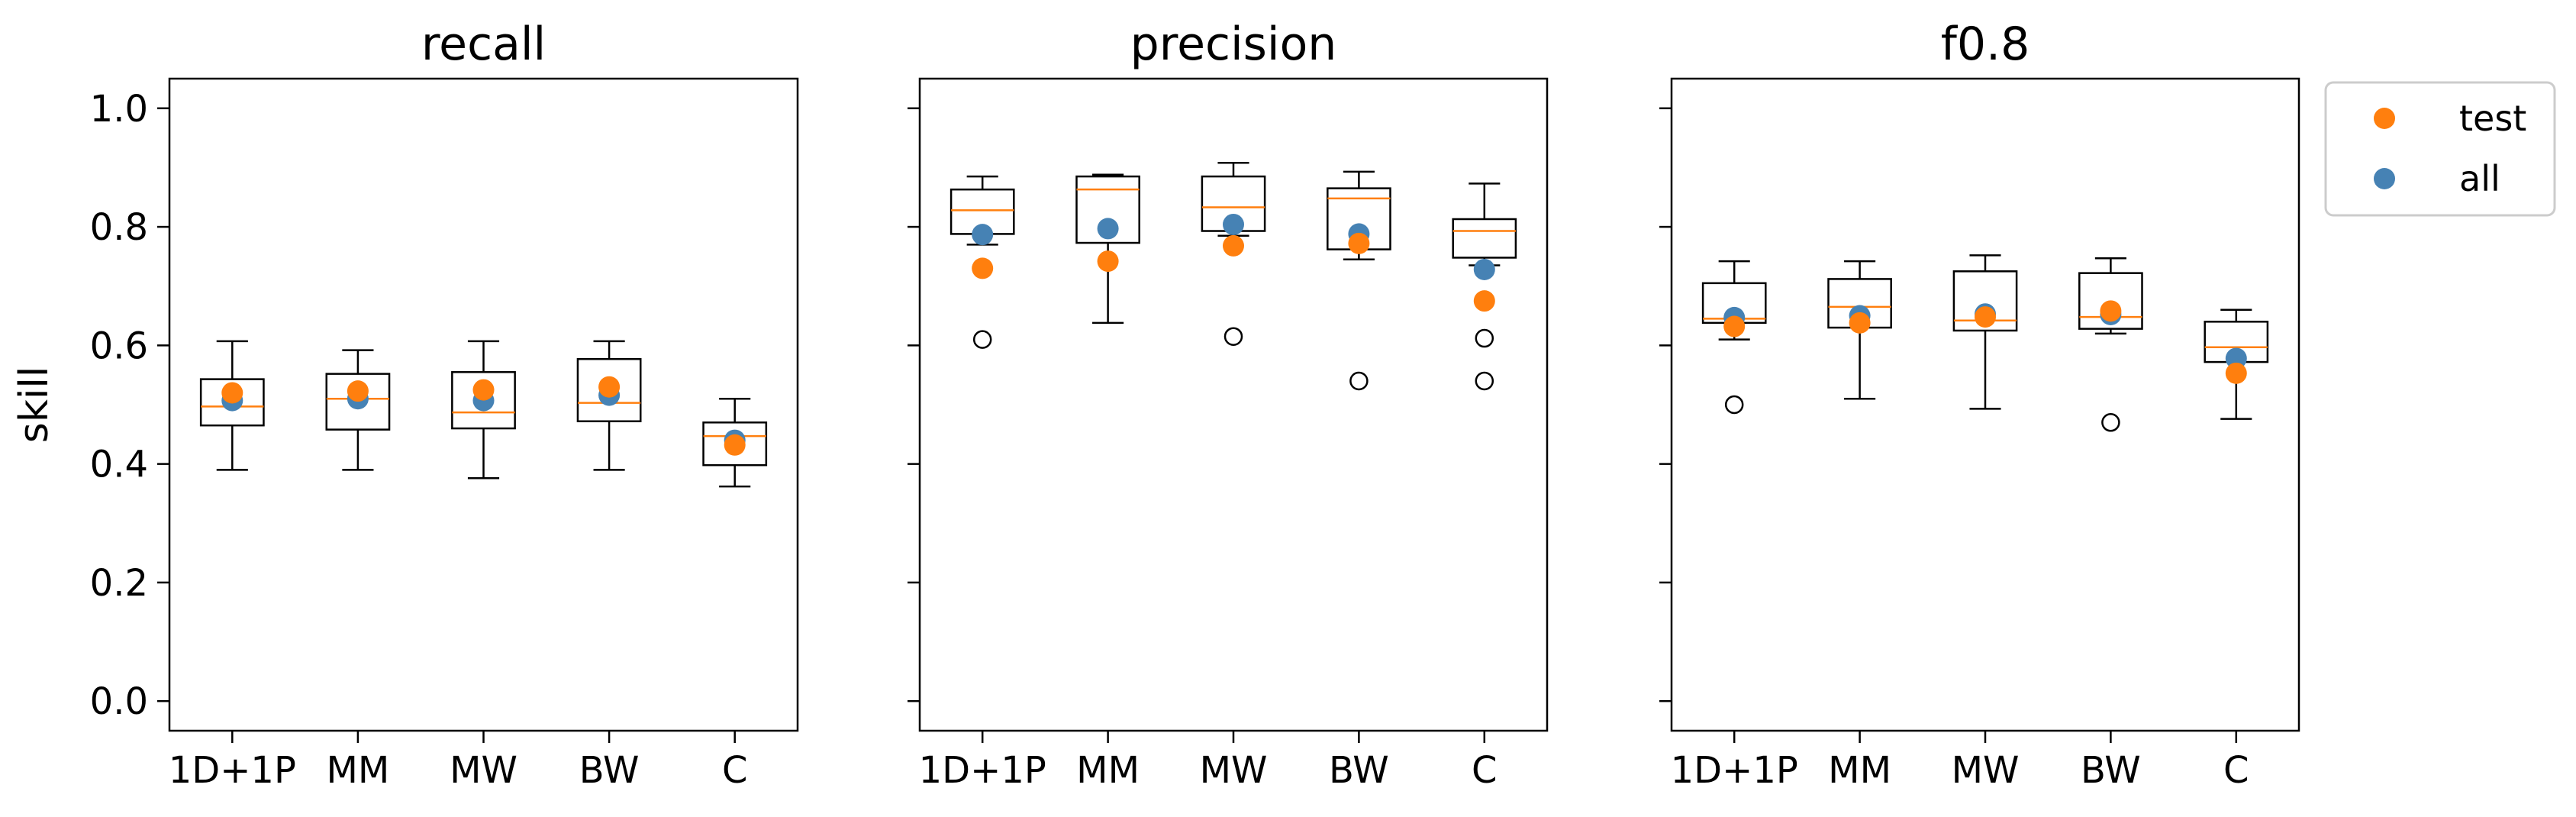  I want to click on legend: test all, so click(2440, 149).